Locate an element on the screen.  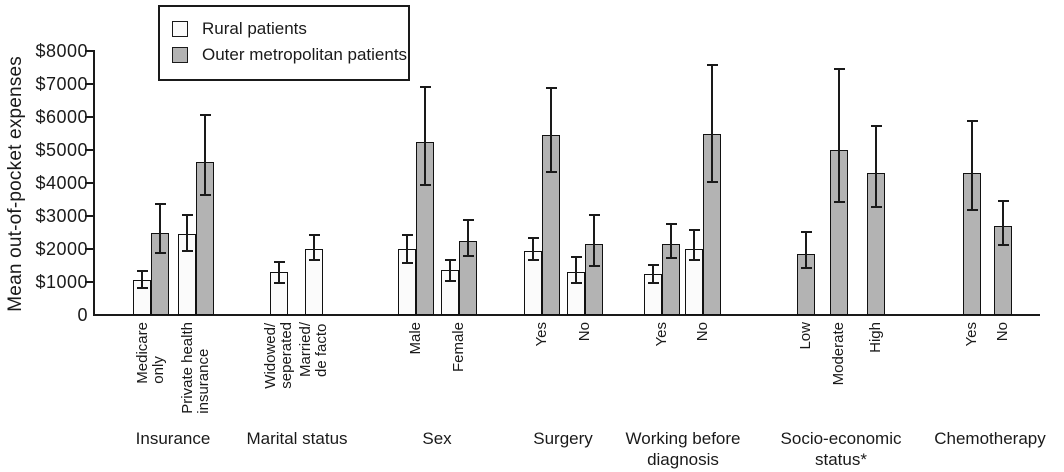
legend-label-rural: Rural patients is located at coordinates (254, 28).